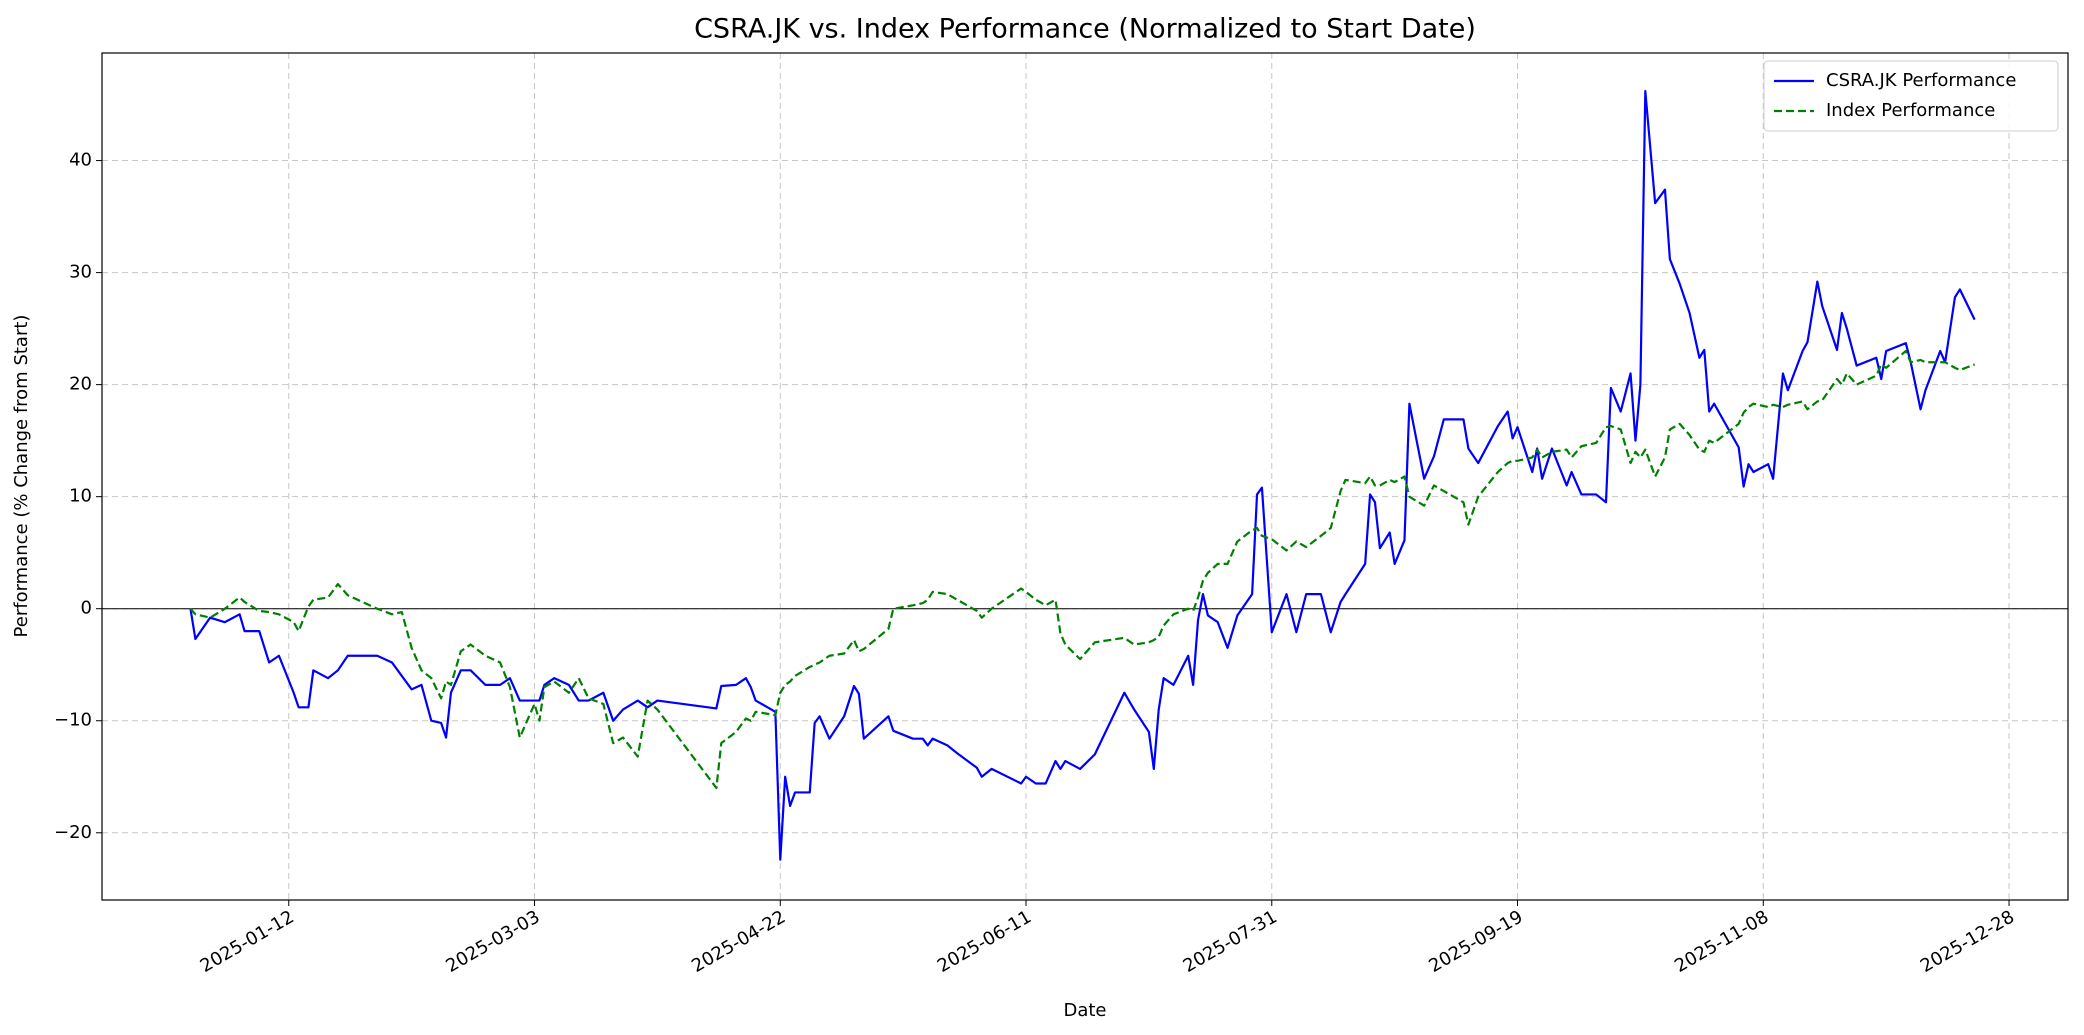 This screenshot has height=1035, width=2084. What do you see at coordinates (80, 384) in the screenshot?
I see `y-tick-label: 20` at bounding box center [80, 384].